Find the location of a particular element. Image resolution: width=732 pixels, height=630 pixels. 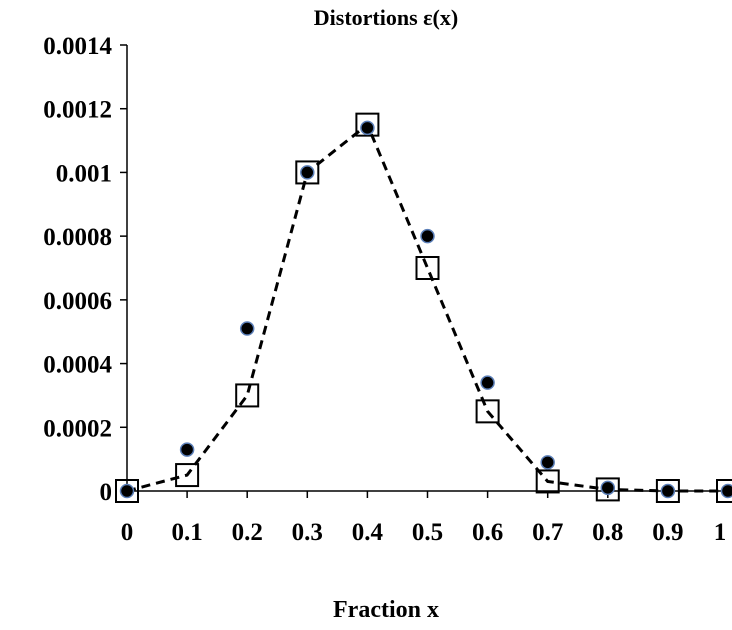

x-tick-label: 0.1 is located at coordinates (186, 532).